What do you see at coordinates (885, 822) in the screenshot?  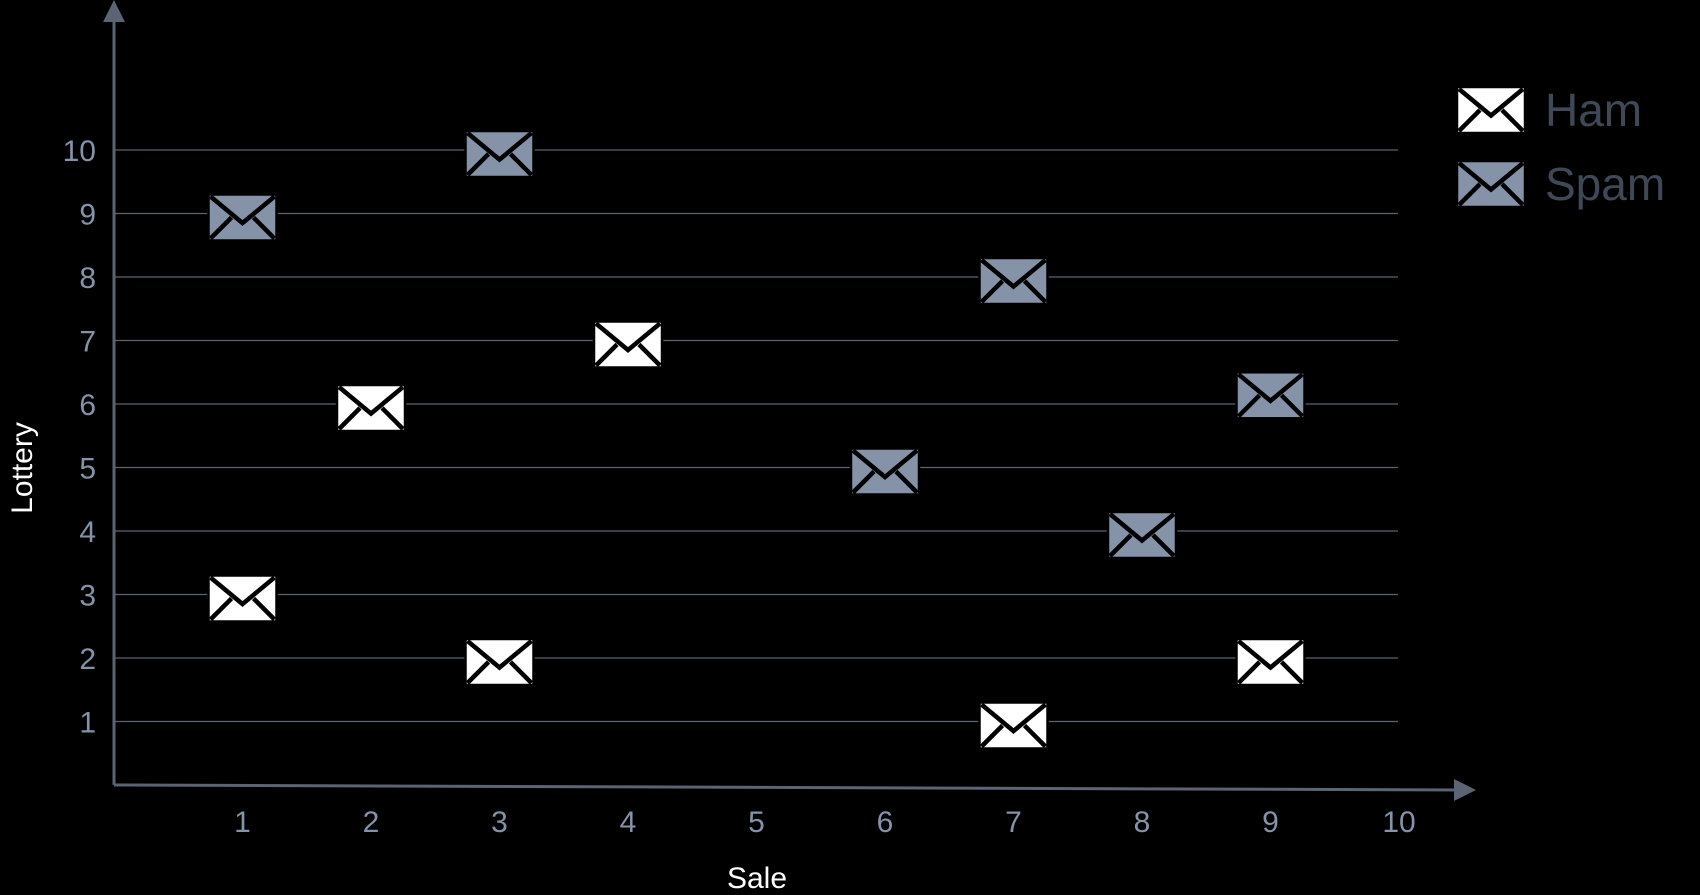 I see `x-tick-label-6: 6` at bounding box center [885, 822].